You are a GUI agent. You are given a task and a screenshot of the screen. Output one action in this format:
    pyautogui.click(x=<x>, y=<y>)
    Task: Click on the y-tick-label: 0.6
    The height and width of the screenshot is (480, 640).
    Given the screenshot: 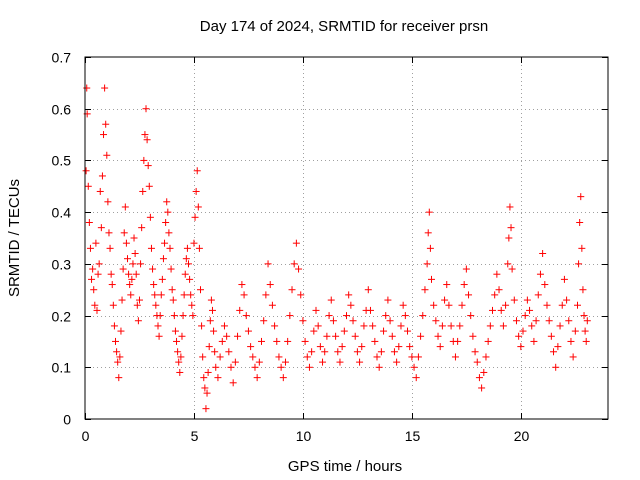 What is the action you would take?
    pyautogui.click(x=62, y=110)
    